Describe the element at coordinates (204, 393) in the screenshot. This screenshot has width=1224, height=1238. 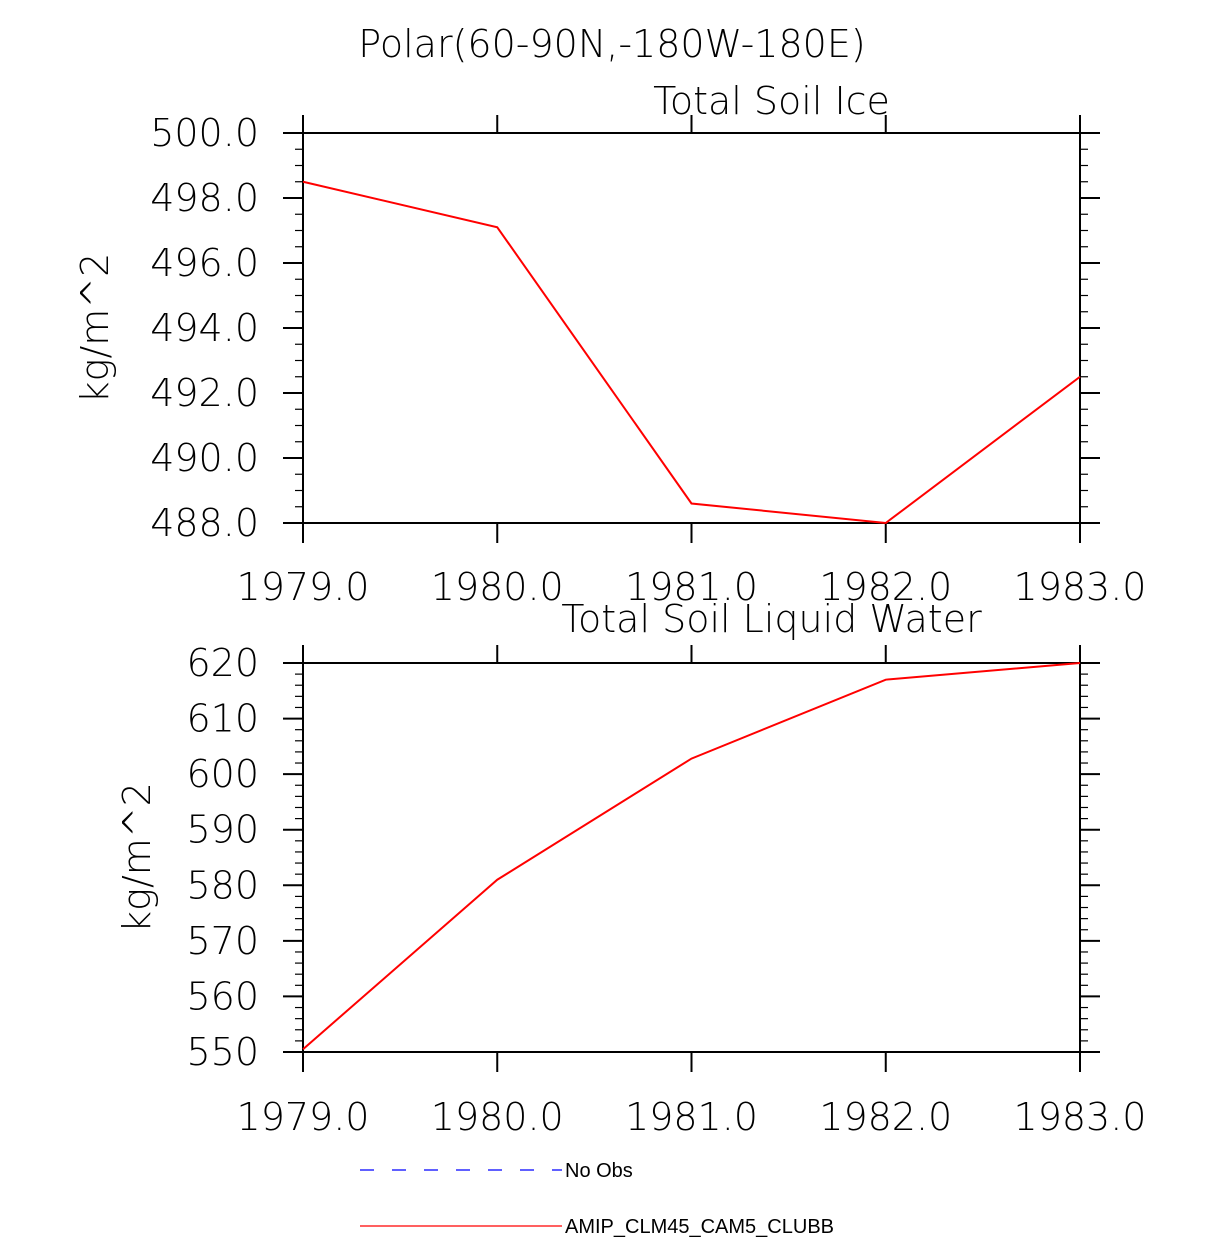
I see `y-tick-label: 492.0` at that location.